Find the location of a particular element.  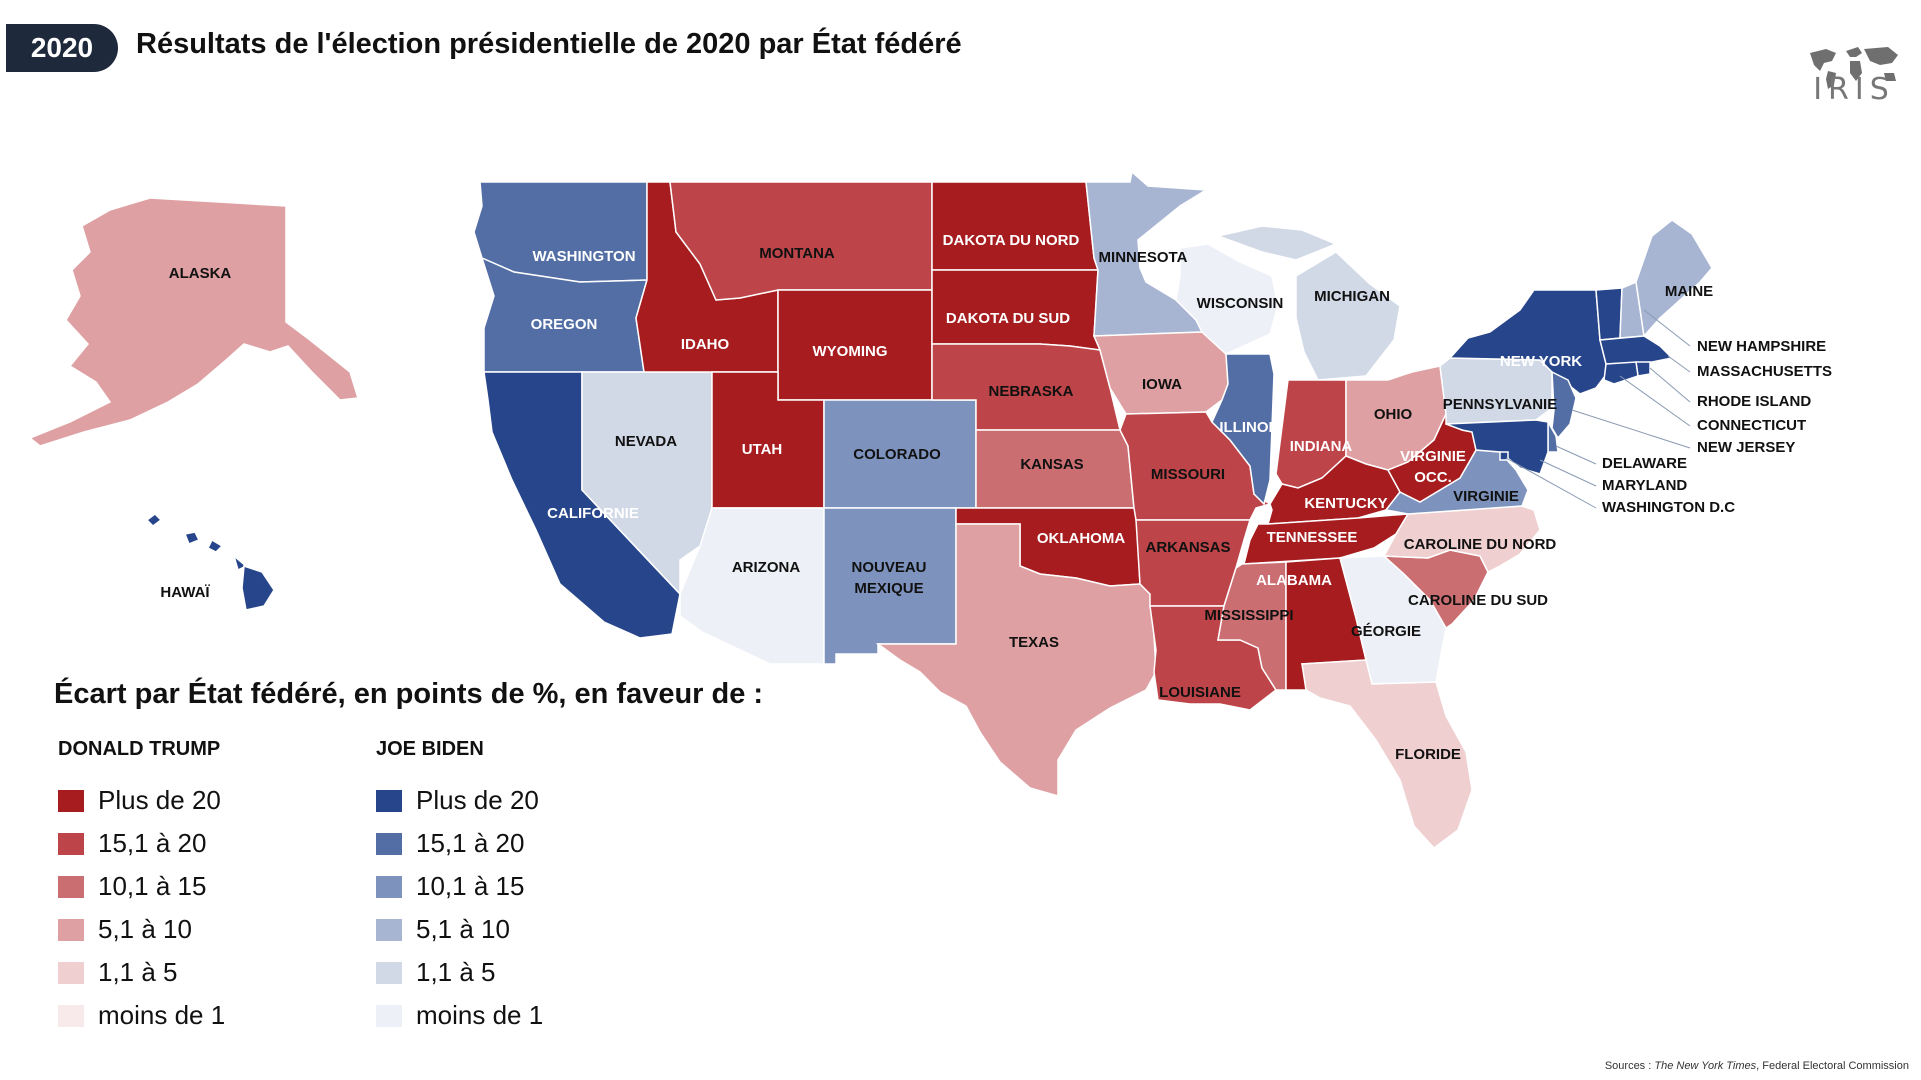

legend-biden-title: JOE BIDEN is located at coordinates (430, 749).